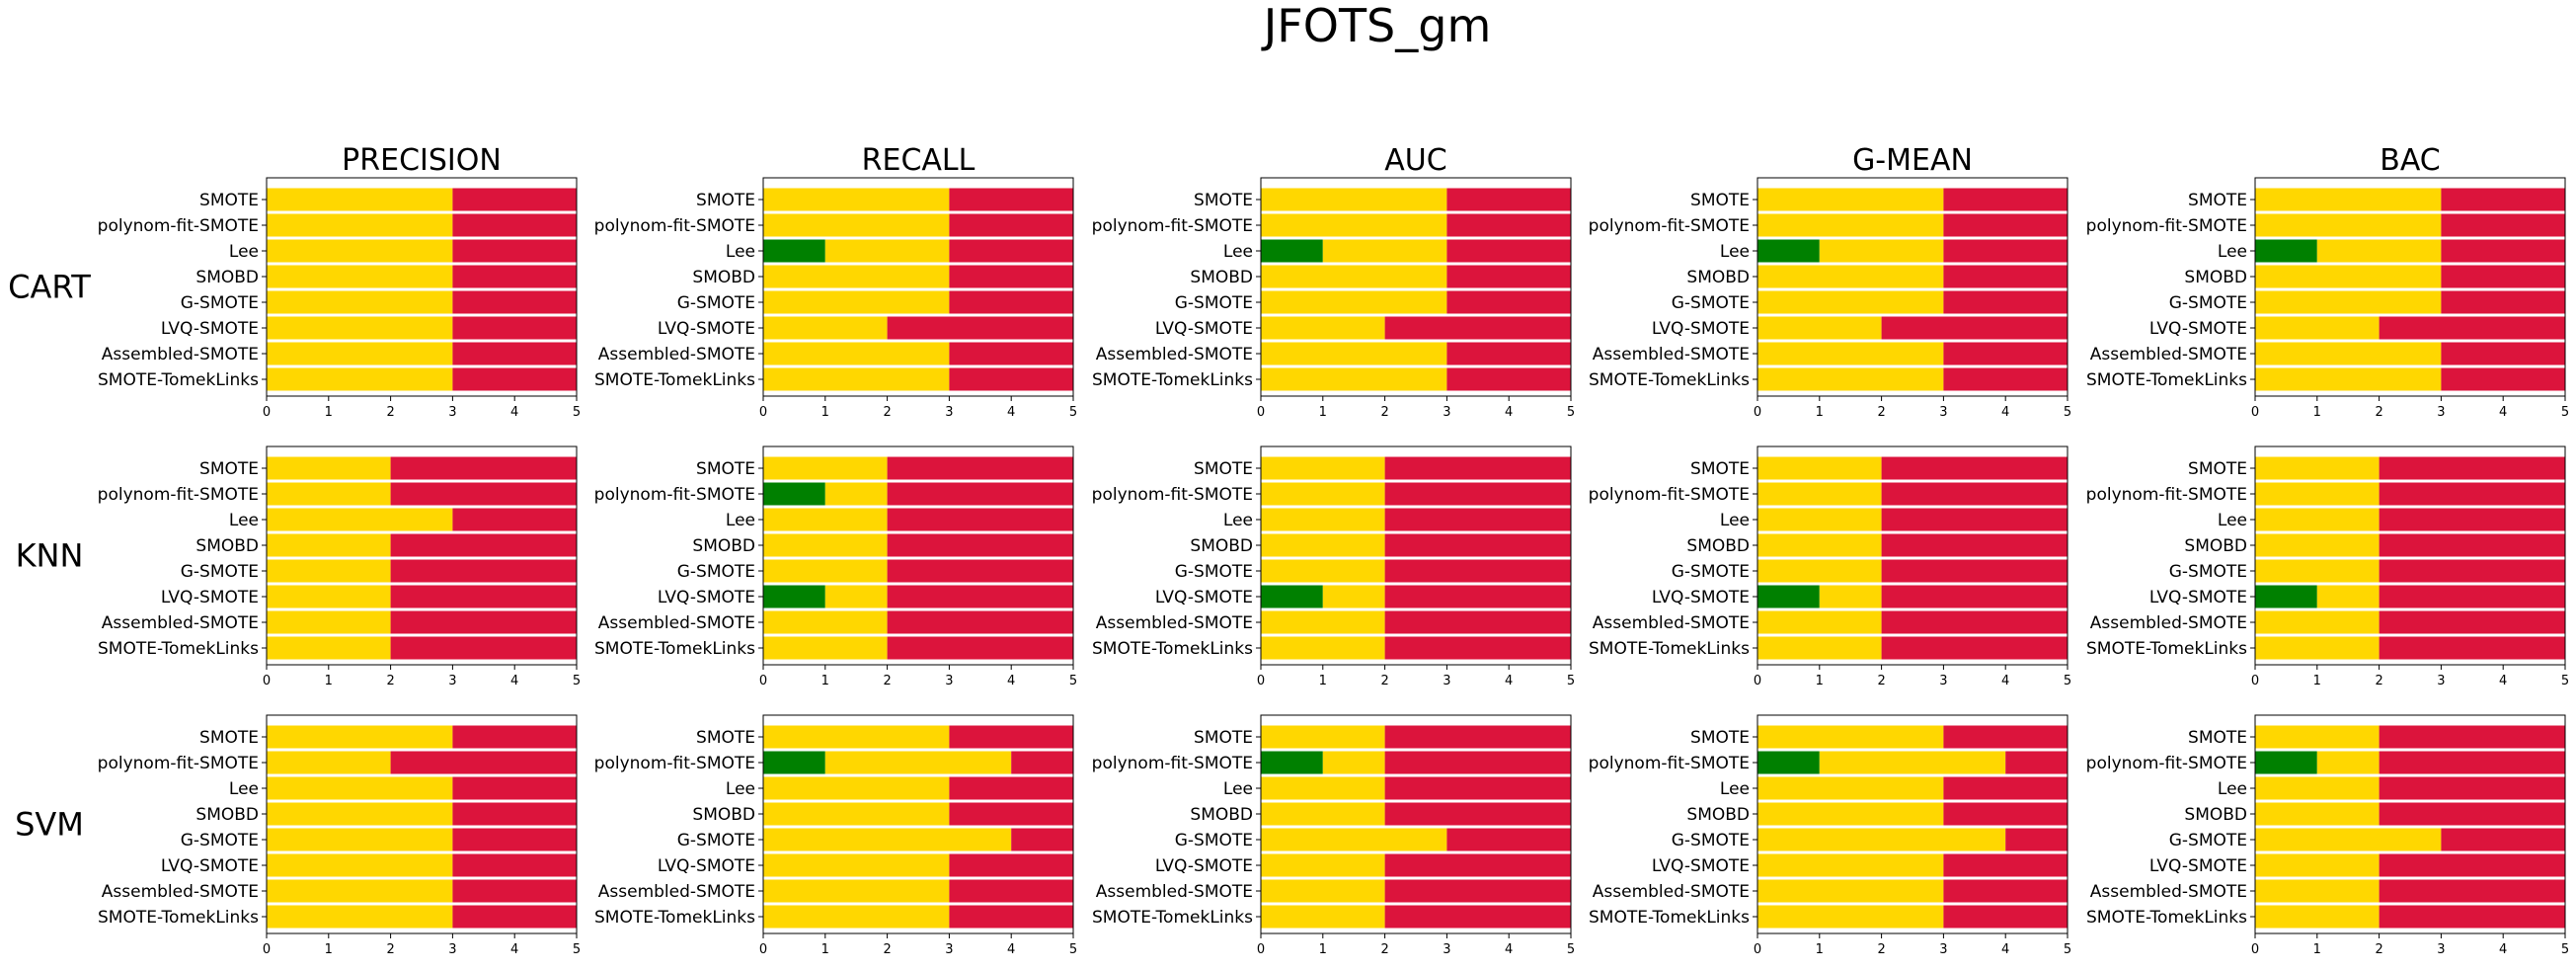  What do you see at coordinates (422, 160) in the screenshot?
I see `metric-title: PRECISION` at bounding box center [422, 160].